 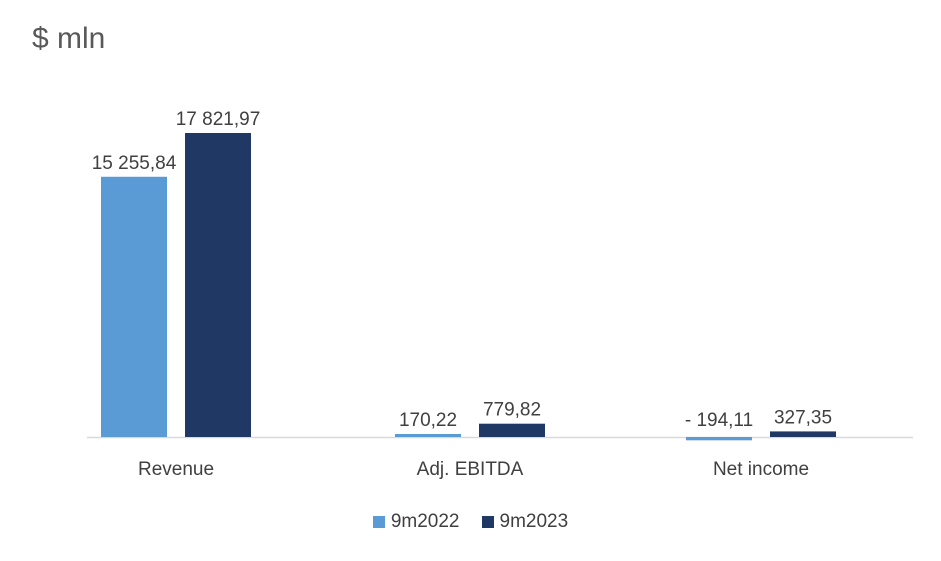 I want to click on legend-item-9m2022: 9m2022, so click(x=416, y=522).